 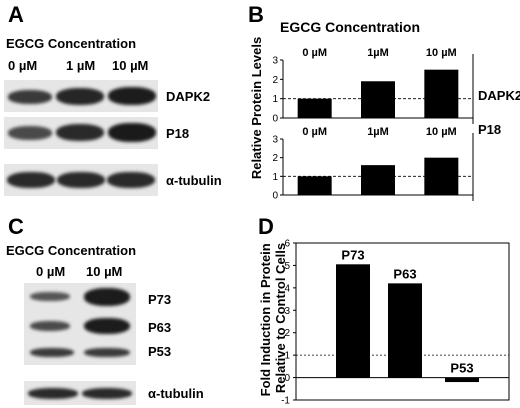 I want to click on chart-b-p18-ytick-label-1: 1, so click(x=275, y=177).